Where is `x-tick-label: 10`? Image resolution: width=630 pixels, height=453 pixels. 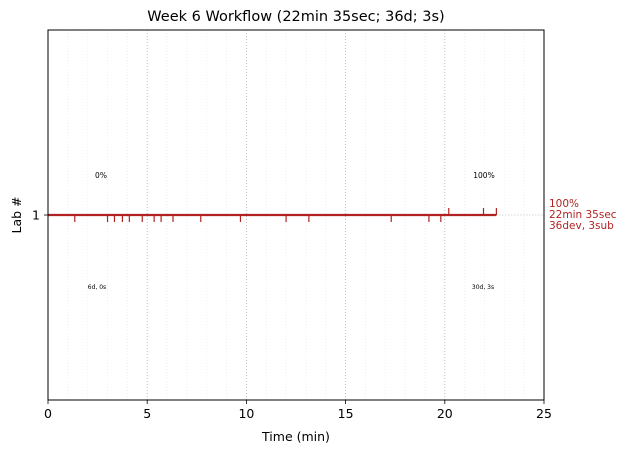
x-tick-label: 10 is located at coordinates (246, 413).